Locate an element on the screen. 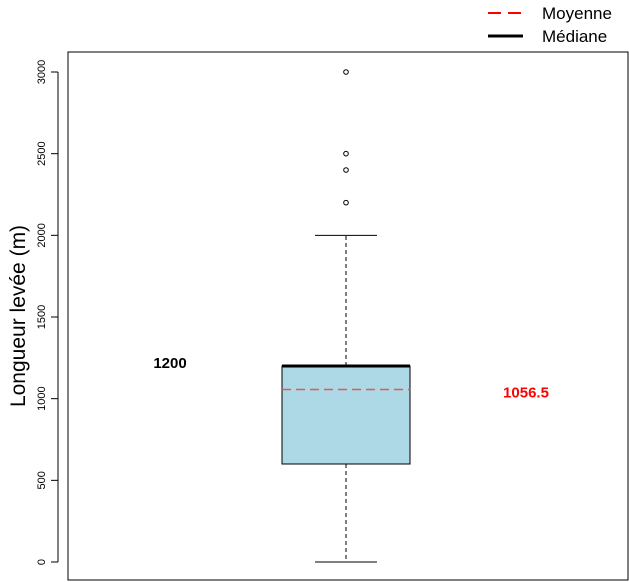  legend: Moyenne Médiane is located at coordinates (550, 25).